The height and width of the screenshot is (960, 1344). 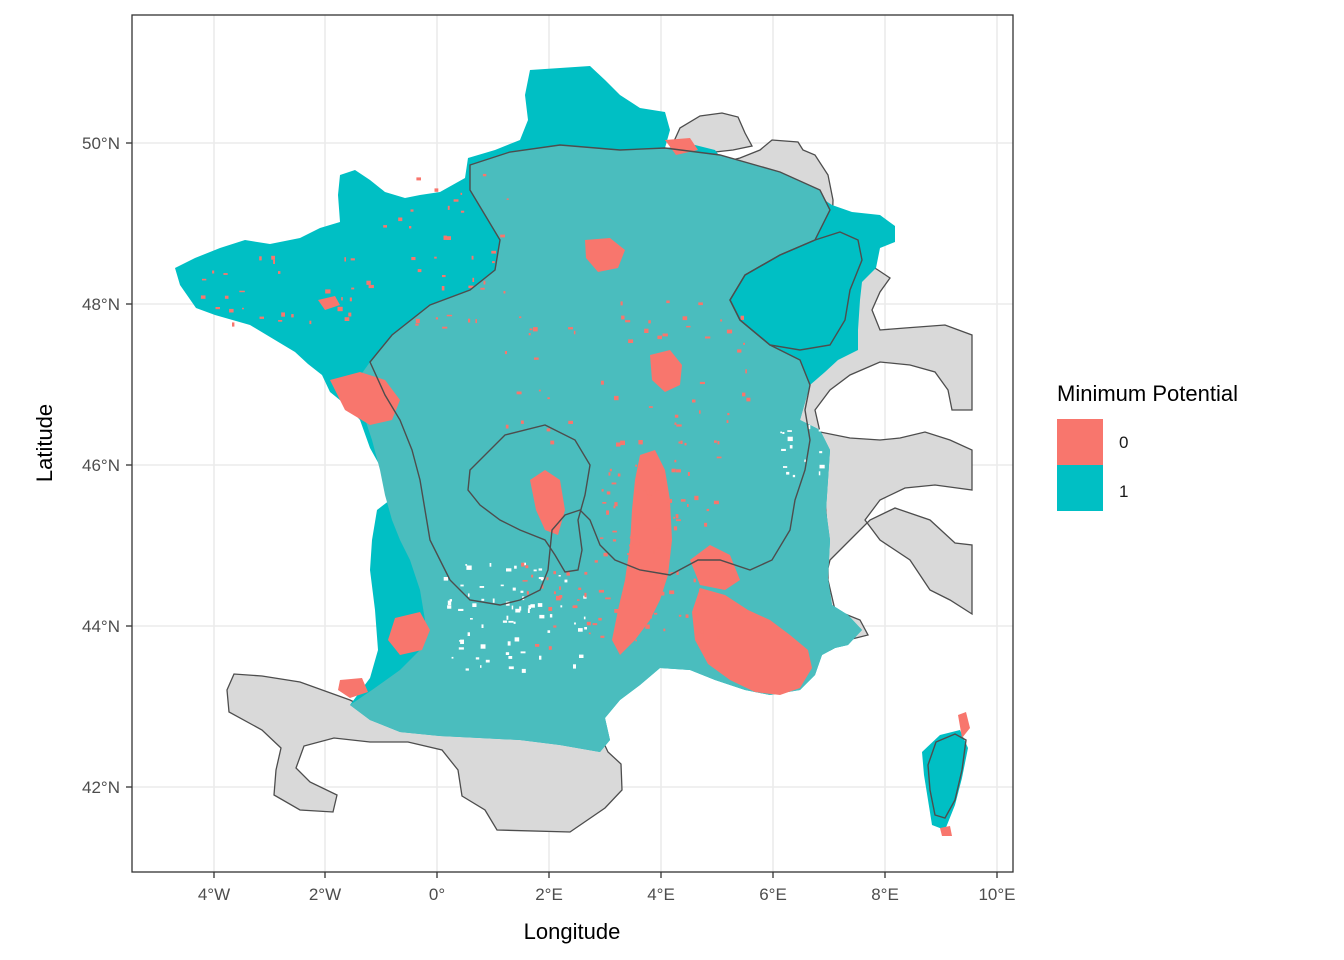 What do you see at coordinates (1123, 491) in the screenshot?
I see `legend-label-1: 1` at bounding box center [1123, 491].